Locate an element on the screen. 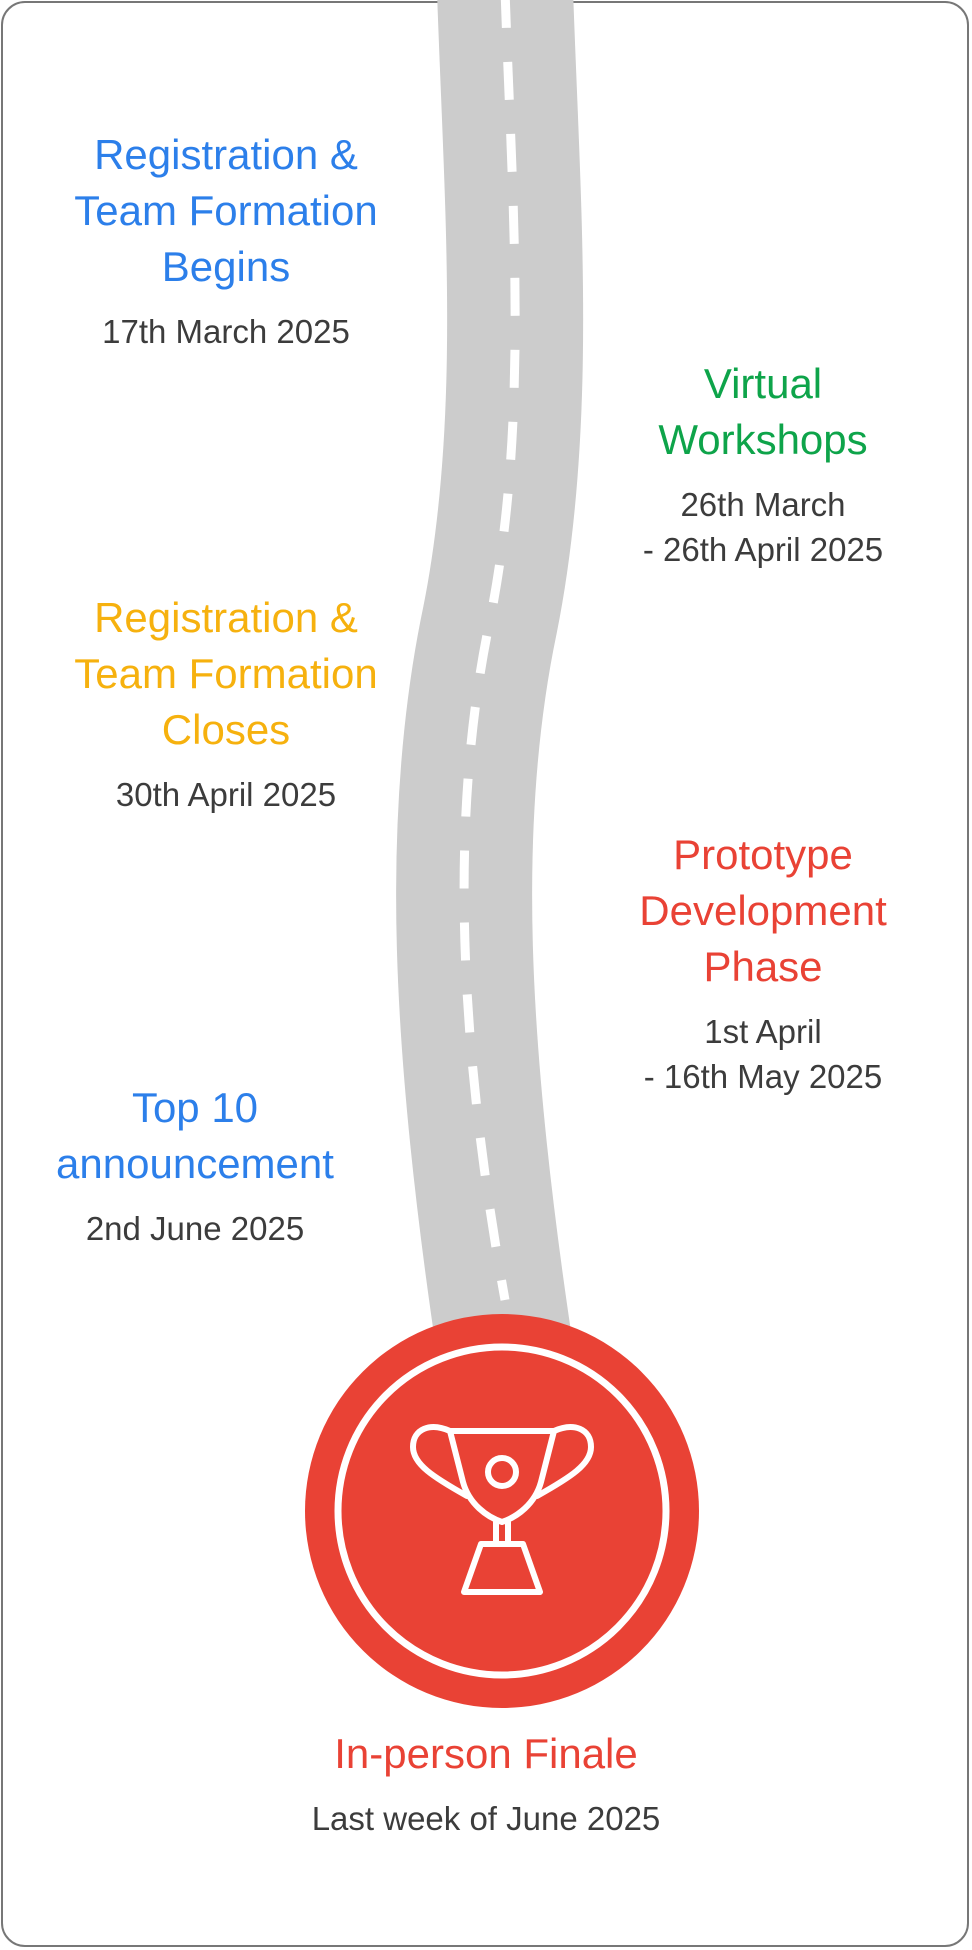 The width and height of the screenshot is (972, 1950). milestone-title: Registration & Team Formation Begins is located at coordinates (226, 210).